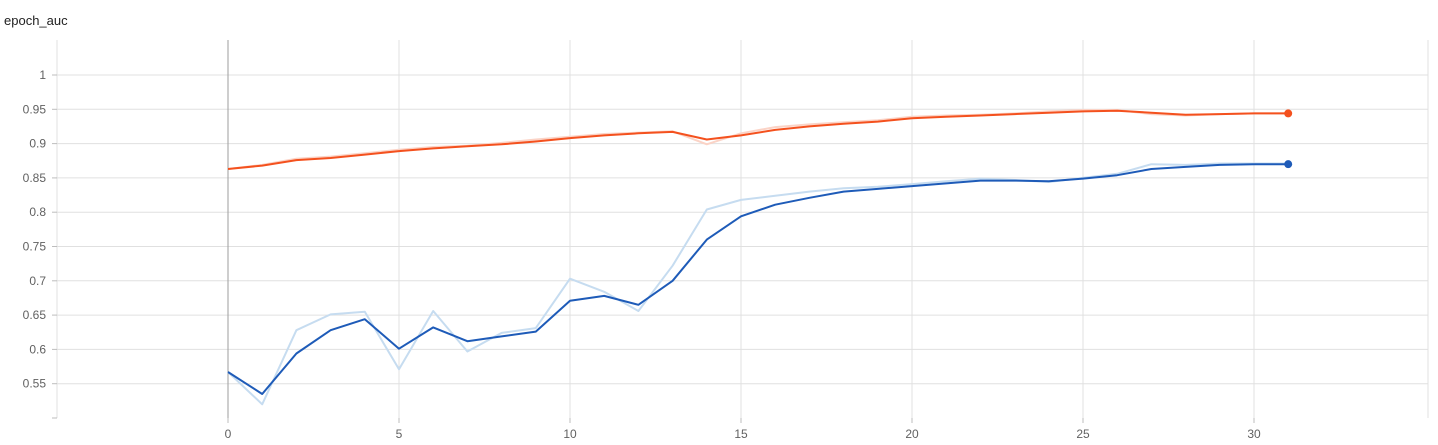  What do you see at coordinates (42, 75) in the screenshot?
I see `y-tick-label: 1` at bounding box center [42, 75].